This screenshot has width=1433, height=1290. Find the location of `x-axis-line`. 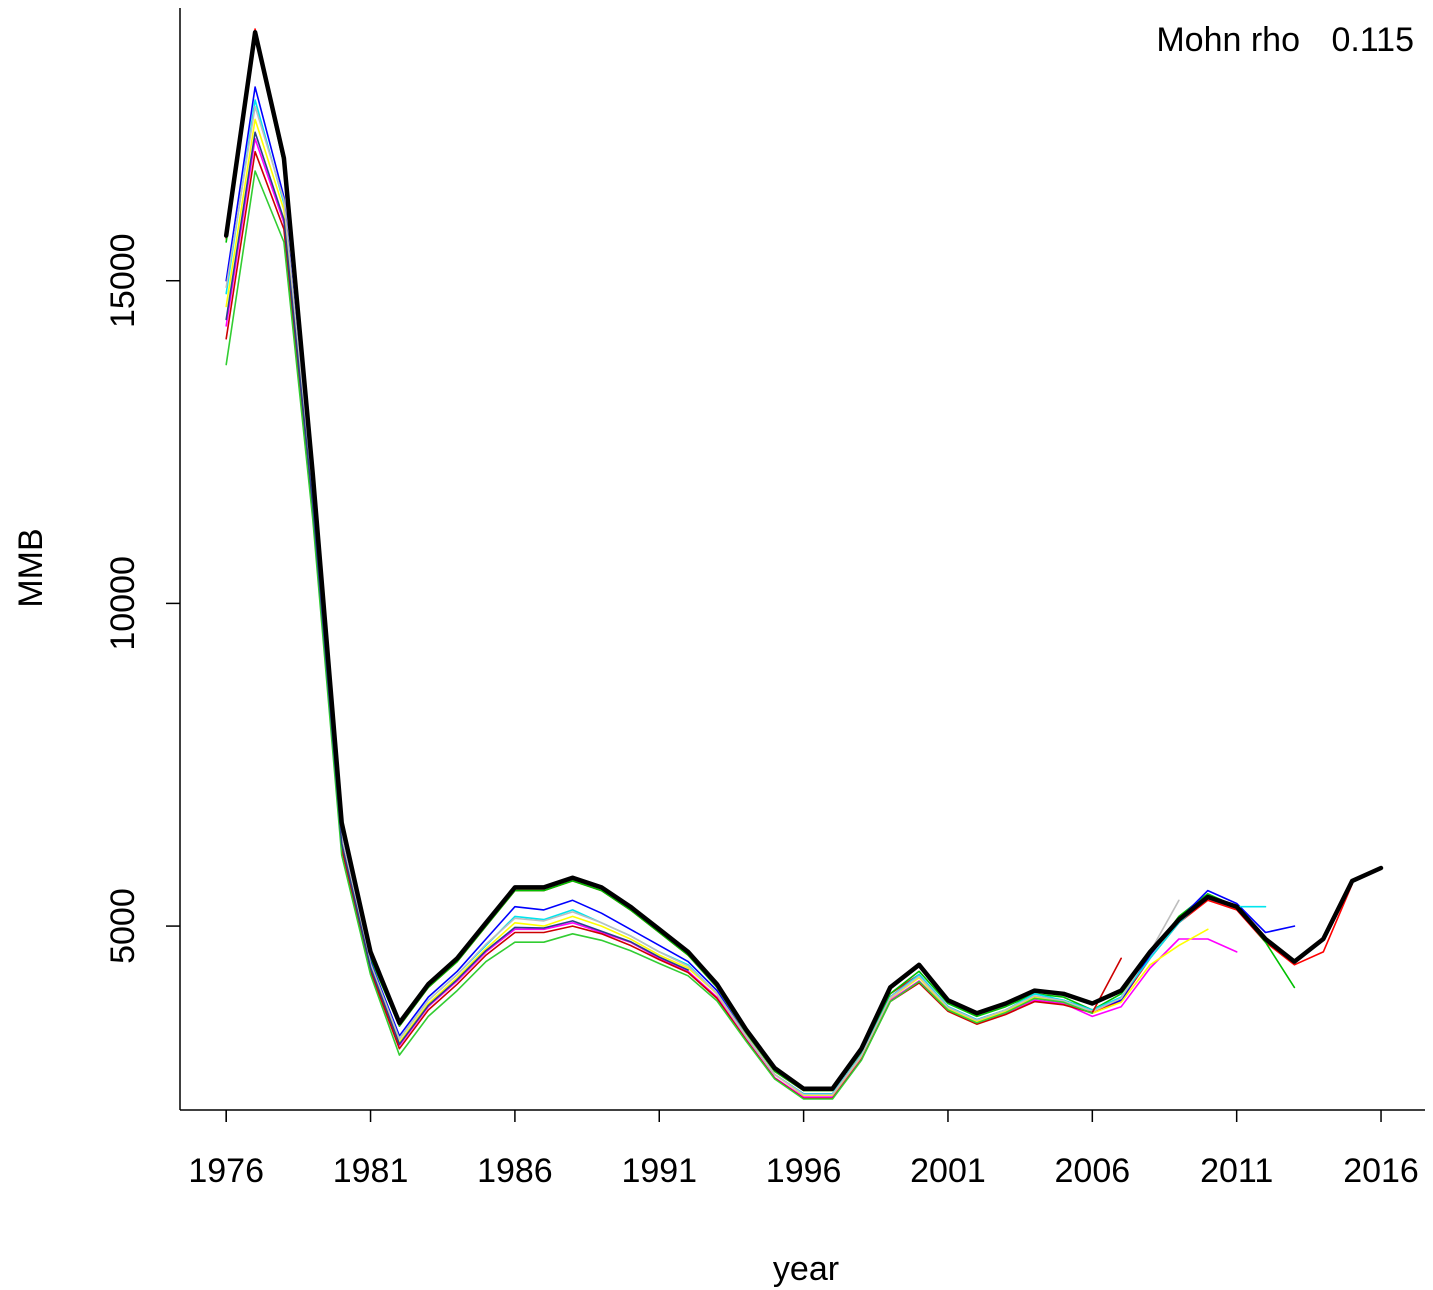

x-axis-line is located at coordinates (802, 1115).